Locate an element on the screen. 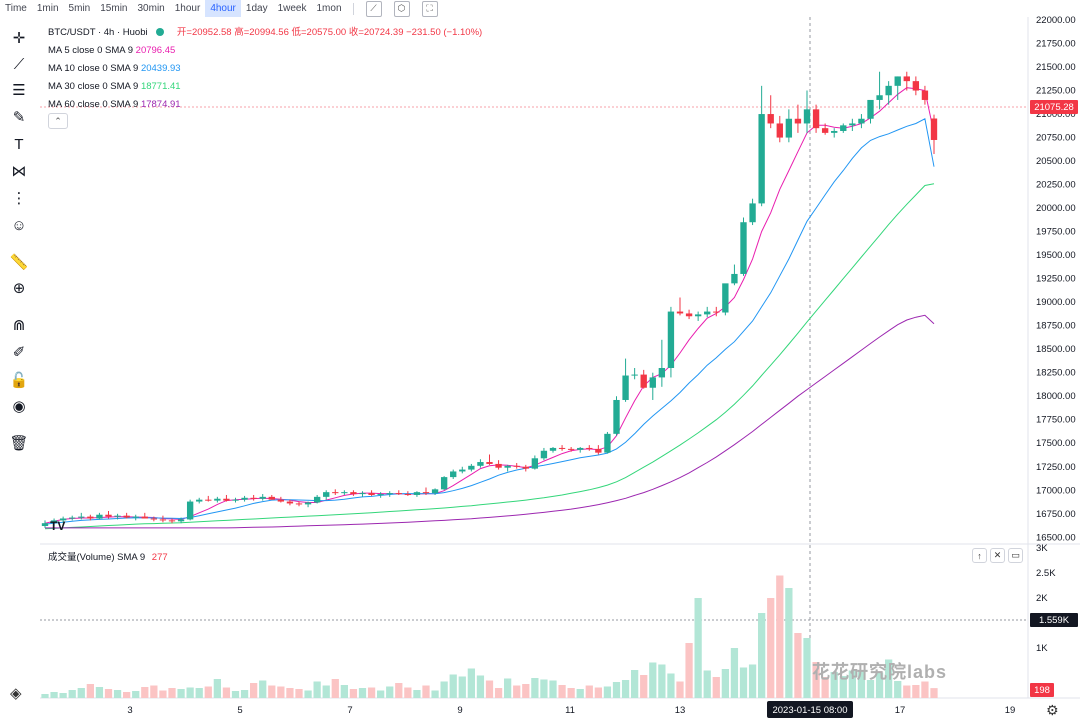 The width and height of the screenshot is (1080, 720). collapse-legend-button: ⌃ is located at coordinates (58, 121).